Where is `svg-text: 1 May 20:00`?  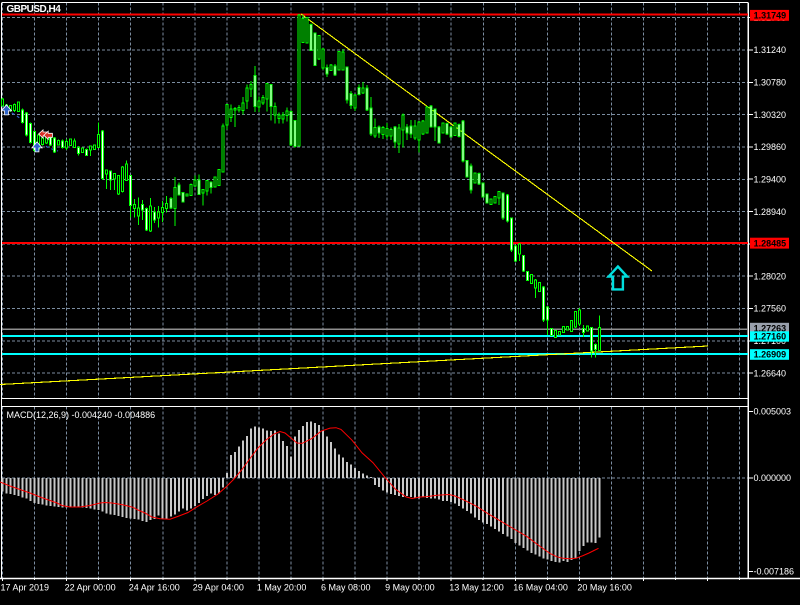
svg-text: 1 May 20:00 is located at coordinates (282, 588).